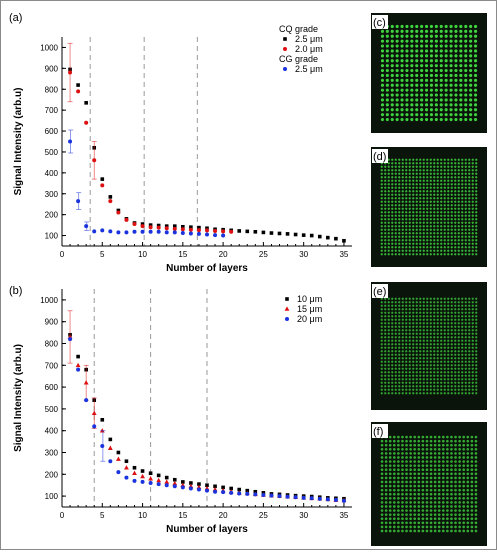 Image resolution: width=497 pixels, height=556 pixels. I want to click on x-tick-label: 30, so click(303, 515).